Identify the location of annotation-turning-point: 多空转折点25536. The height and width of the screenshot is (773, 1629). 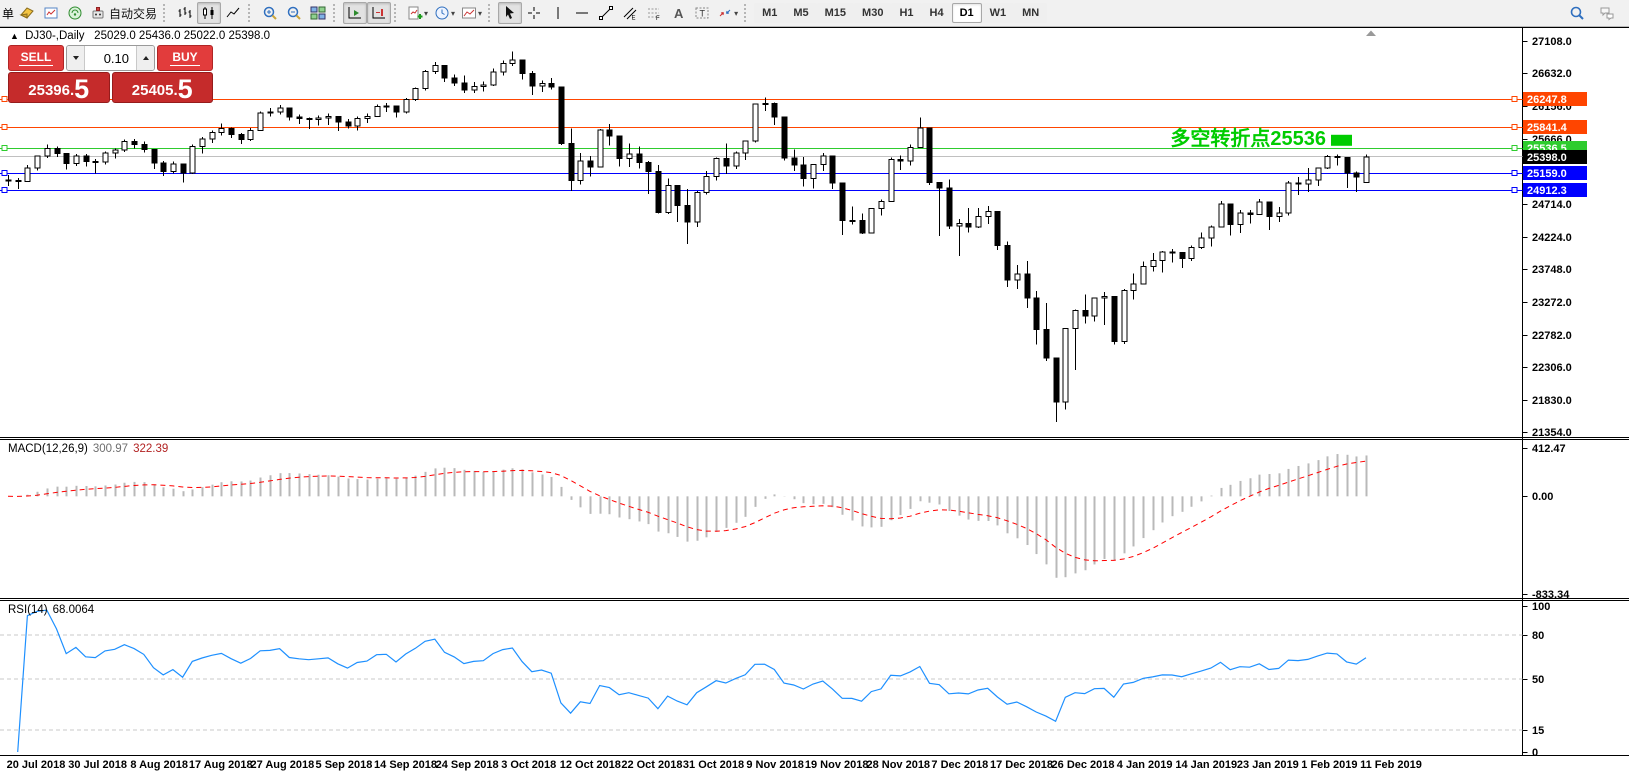
(1261, 138).